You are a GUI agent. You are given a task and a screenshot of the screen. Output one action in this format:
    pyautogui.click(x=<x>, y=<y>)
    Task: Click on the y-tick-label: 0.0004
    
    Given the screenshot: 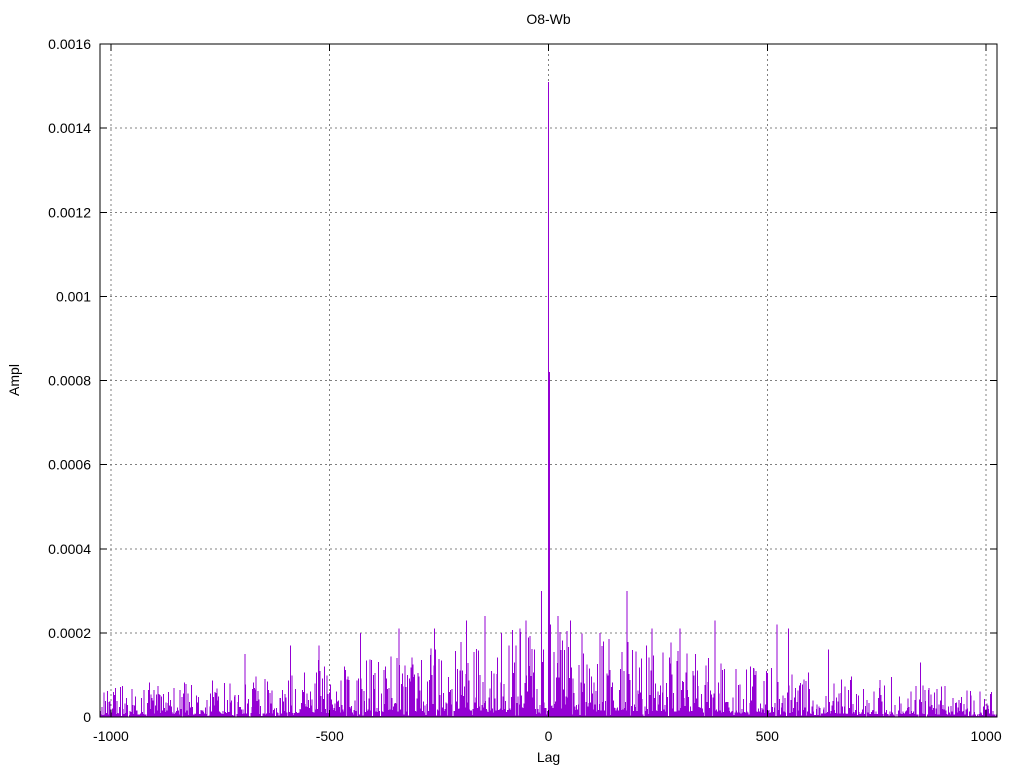 What is the action you would take?
    pyautogui.click(x=69, y=549)
    